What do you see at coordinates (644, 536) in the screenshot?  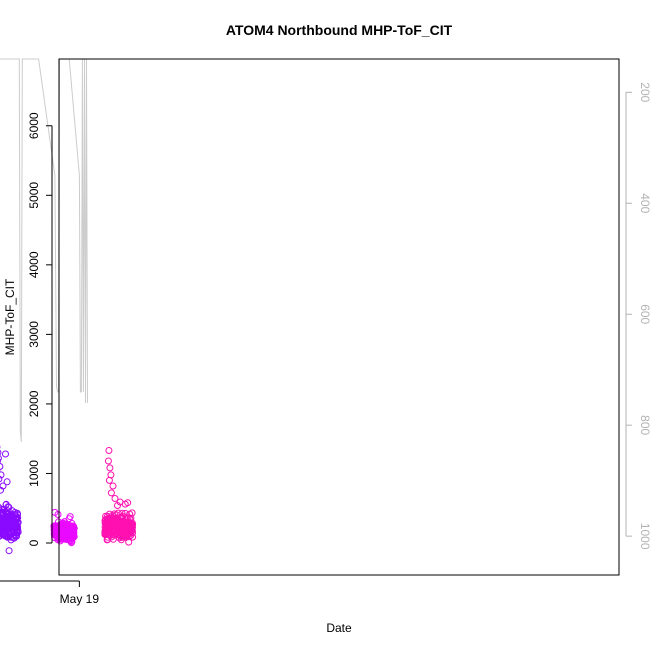 I see `right-tick-label: 1000` at bounding box center [644, 536].